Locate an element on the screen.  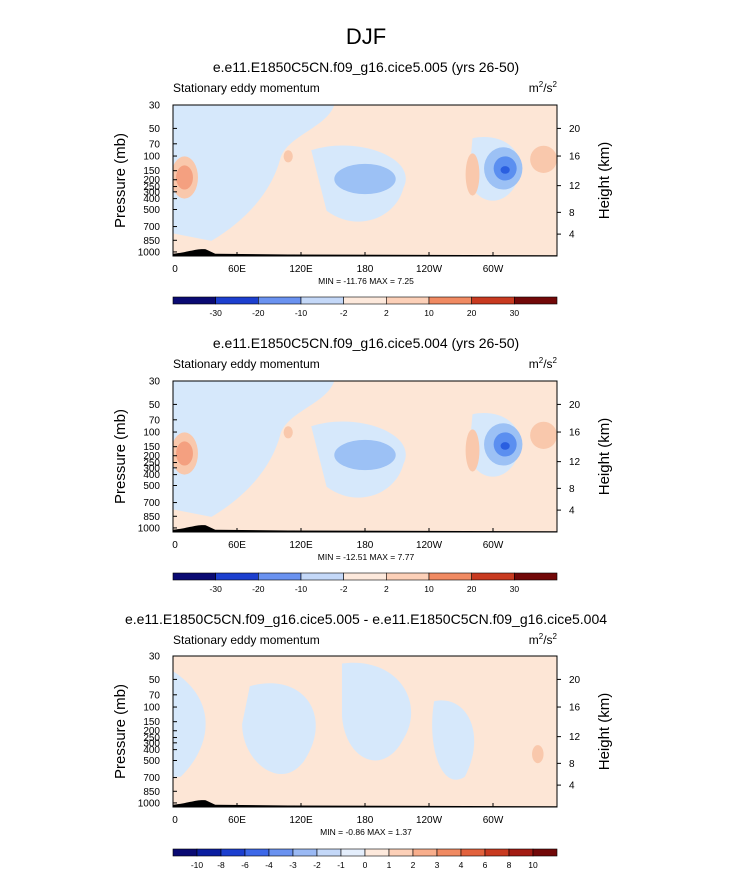
x-tick-label: 180 is located at coordinates (365, 545).